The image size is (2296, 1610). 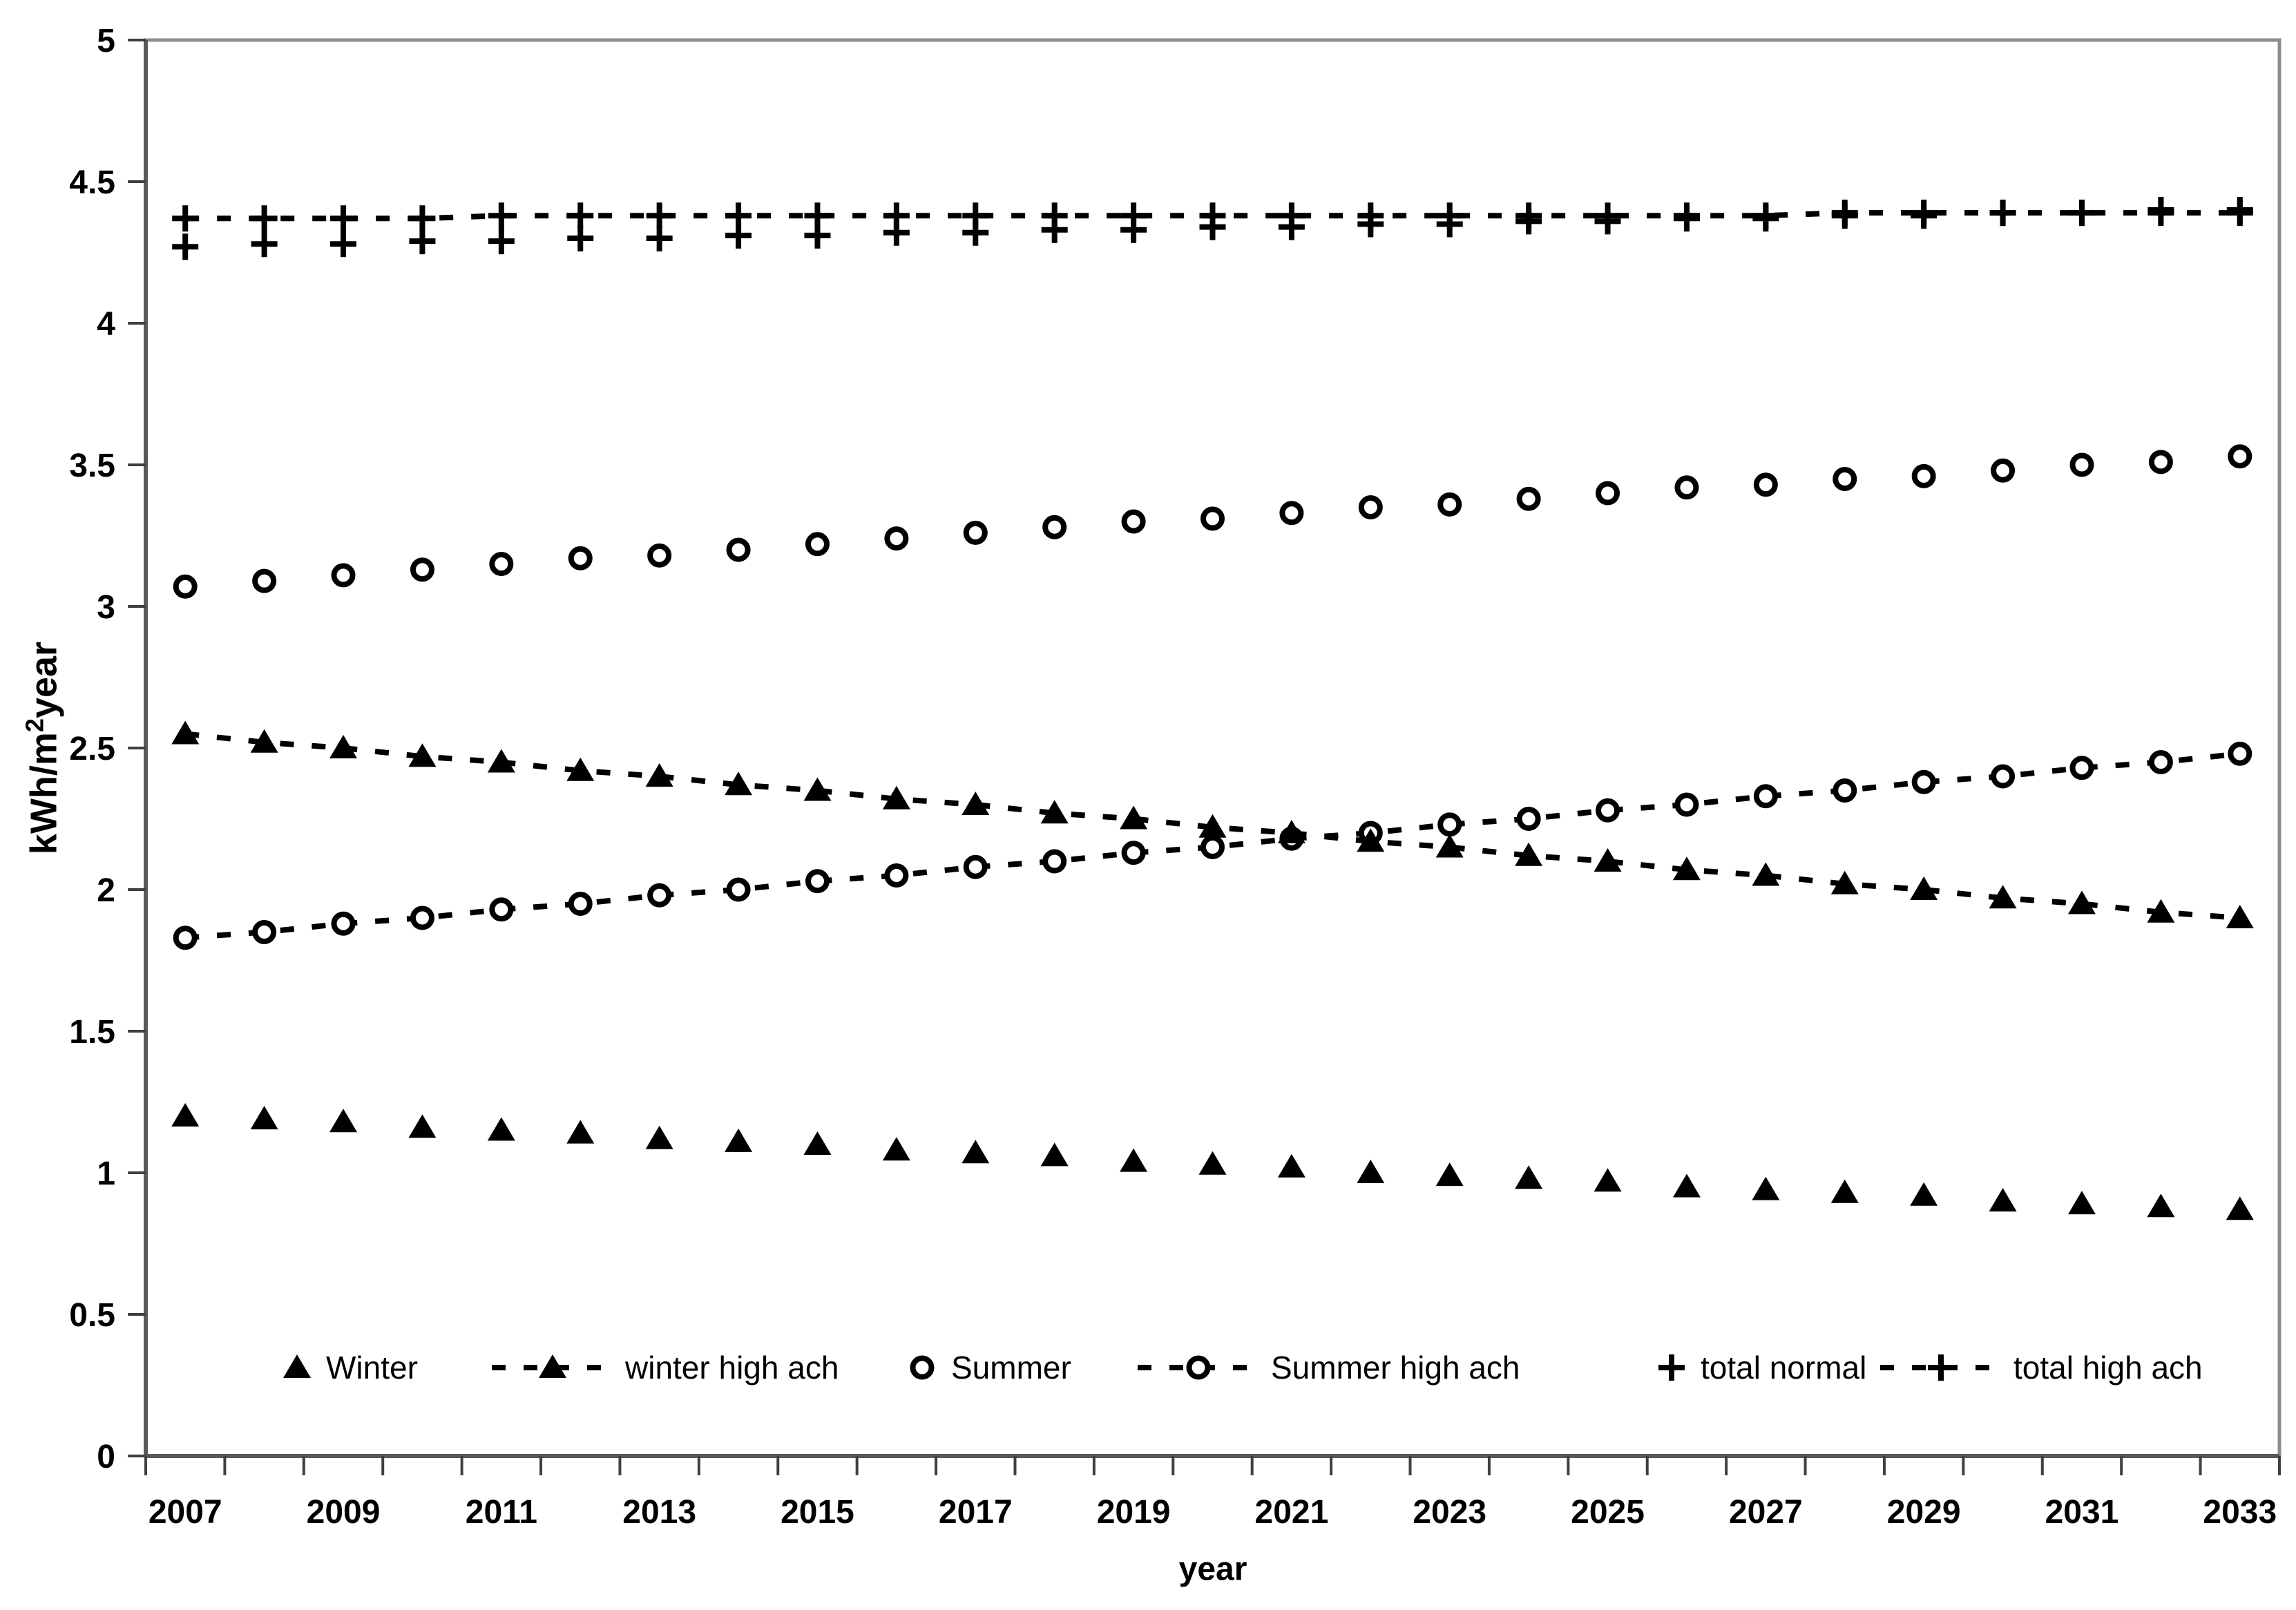 What do you see at coordinates (1762, 1368) in the screenshot?
I see `legend-item-total-normal: total normal` at bounding box center [1762, 1368].